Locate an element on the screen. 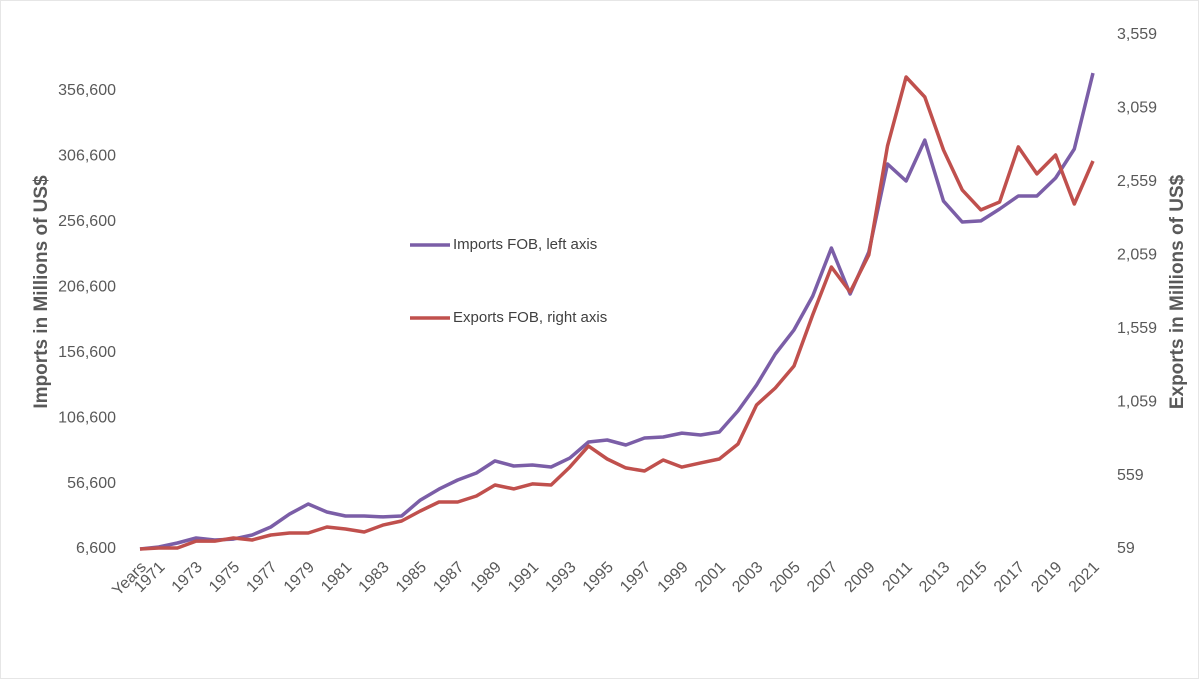 The height and width of the screenshot is (679, 1199). y-tick-label: 156,600 is located at coordinates (87, 352).